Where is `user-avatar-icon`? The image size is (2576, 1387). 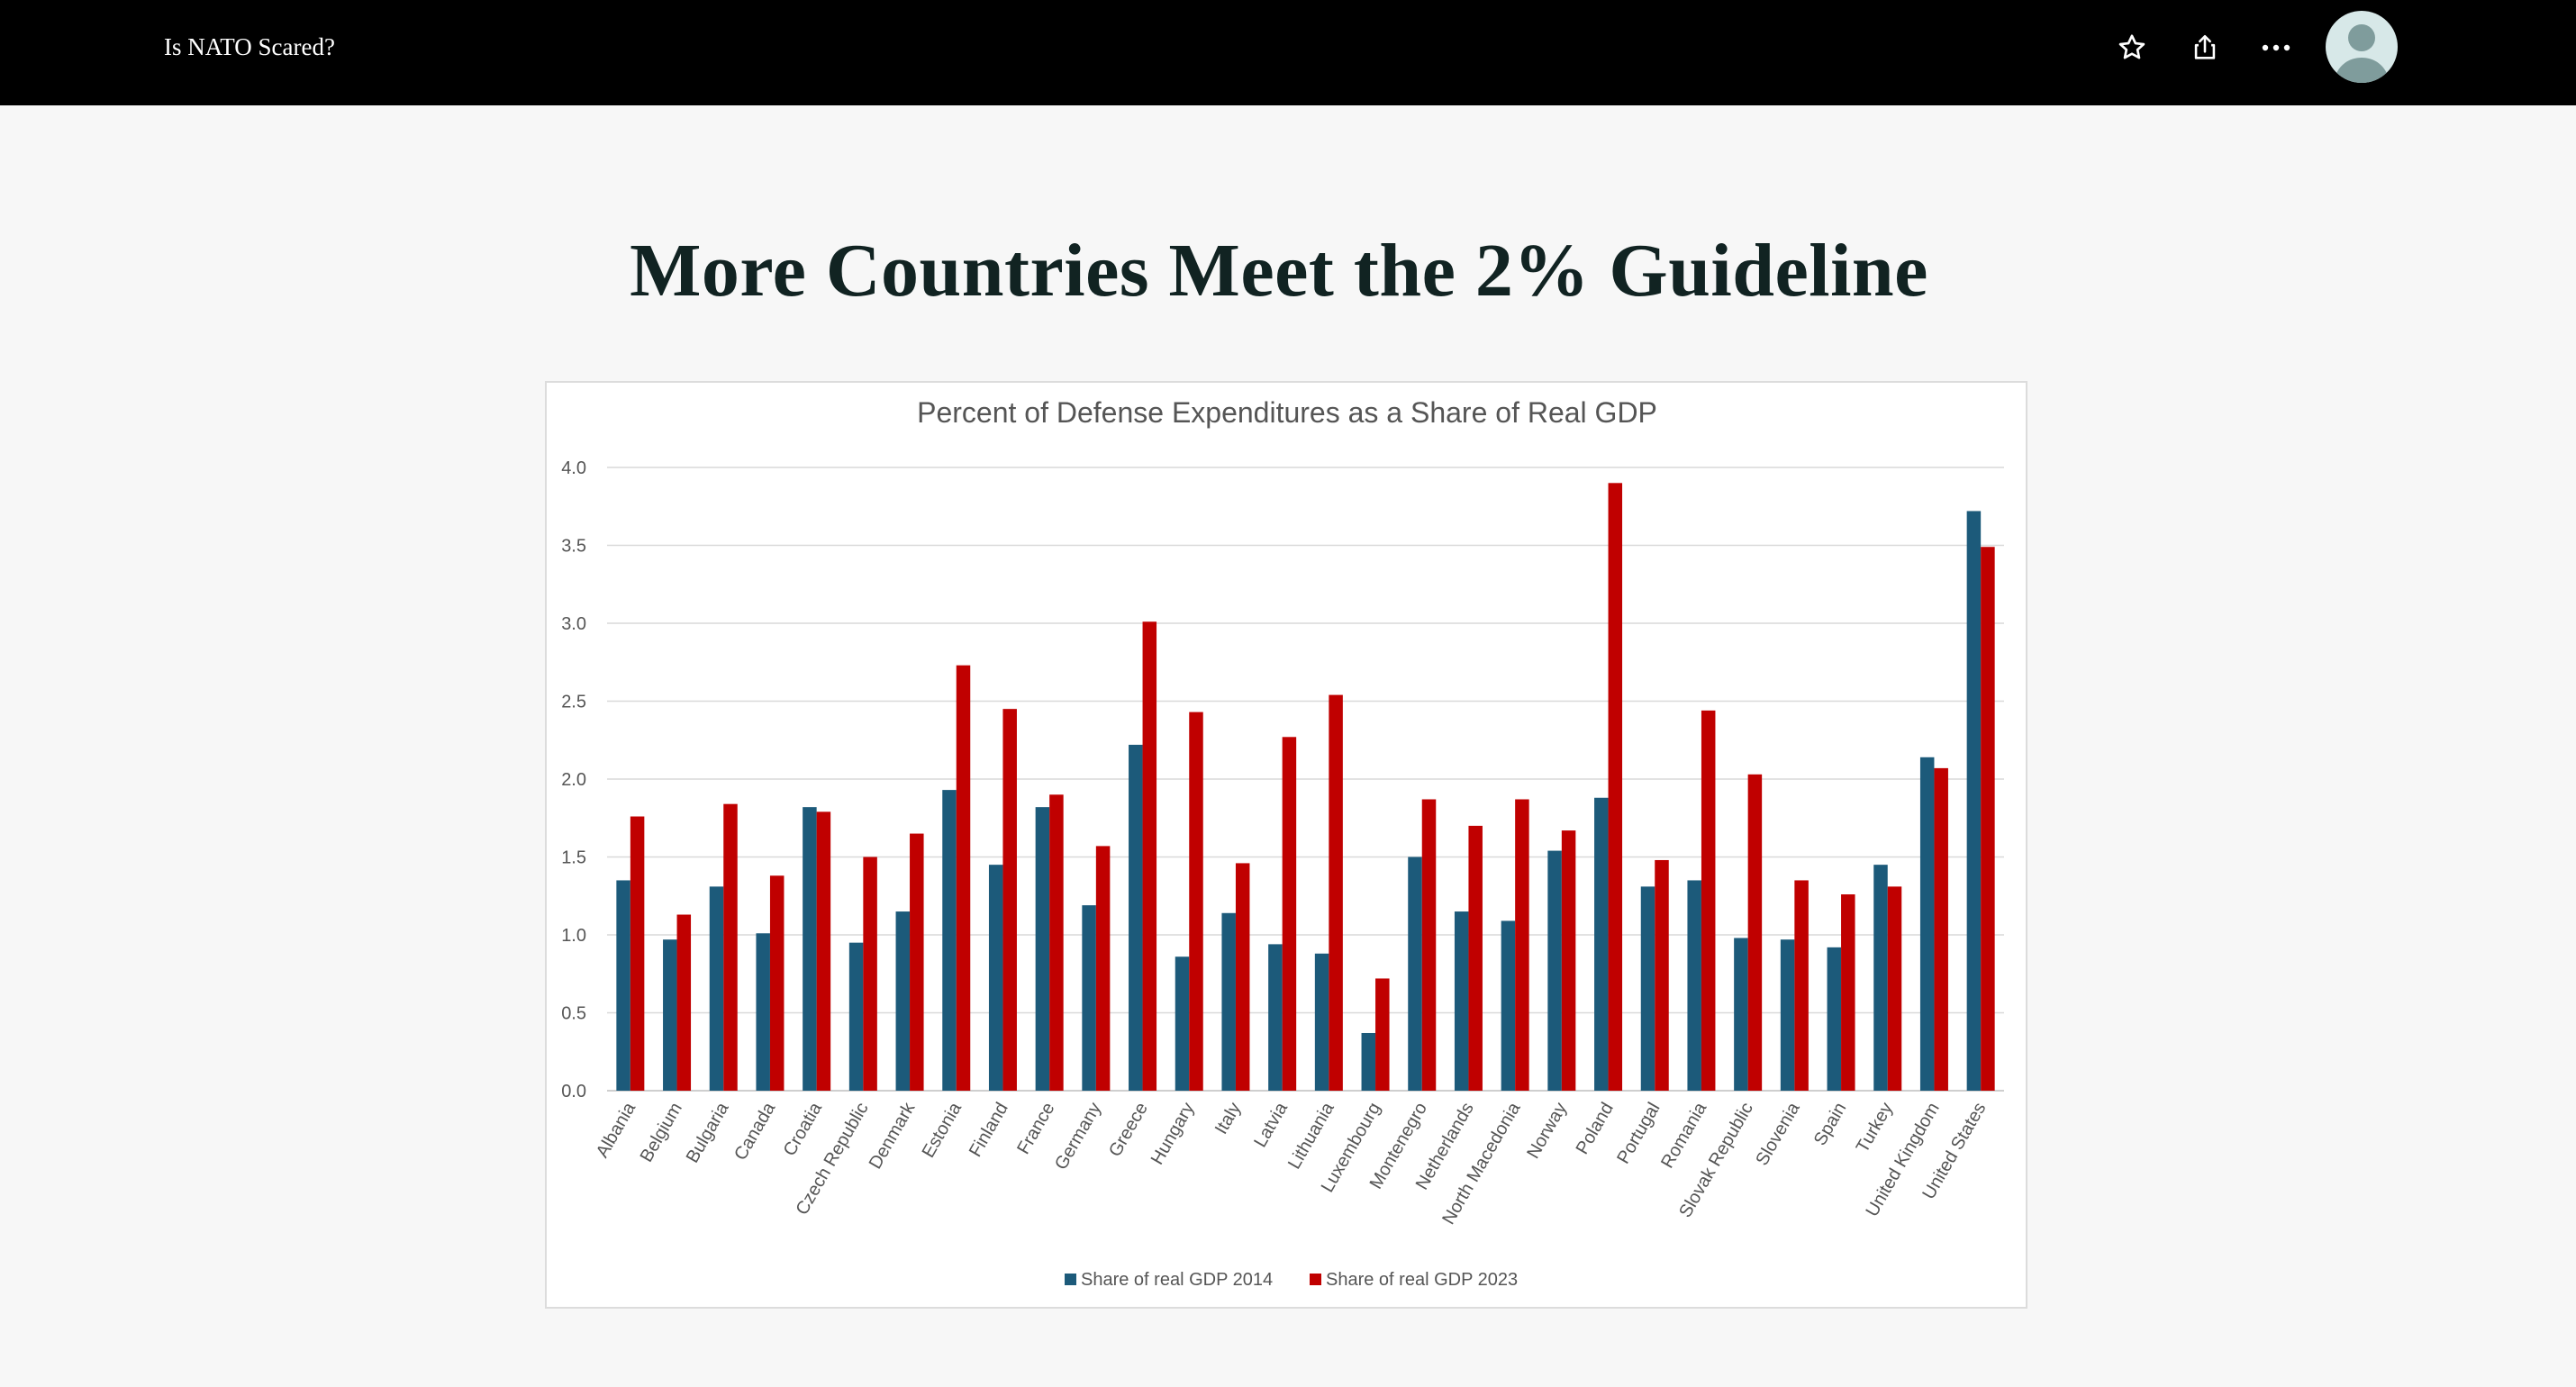
user-avatar-icon is located at coordinates (2361, 53).